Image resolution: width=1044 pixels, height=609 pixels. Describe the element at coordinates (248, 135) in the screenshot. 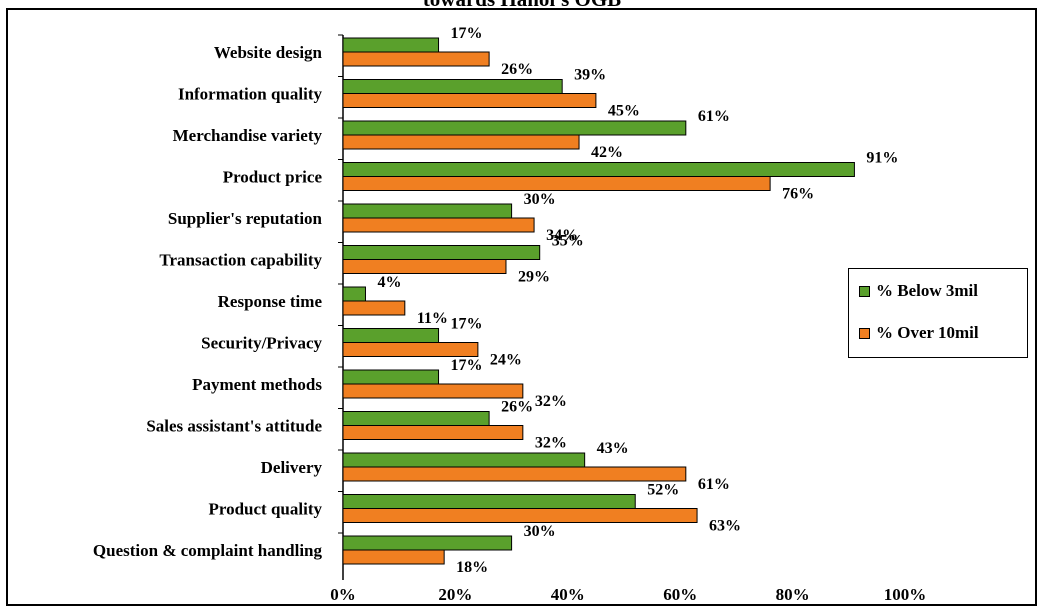

I see `category-label: Merchandise variety` at that location.